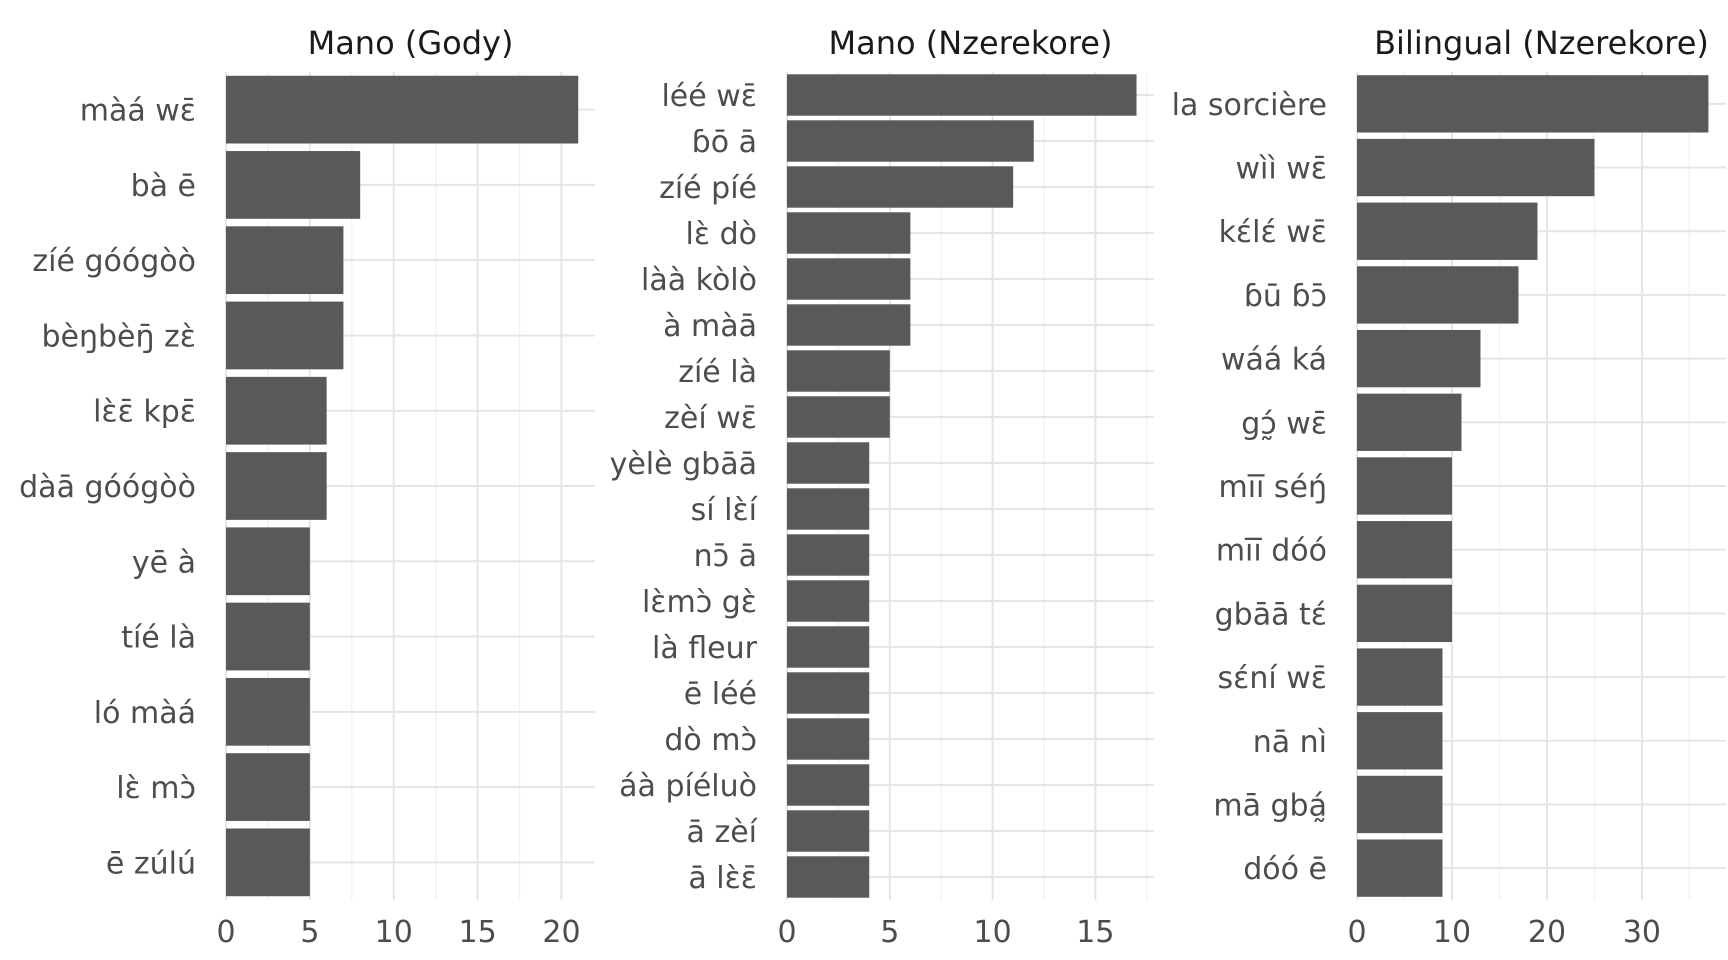  I want to click on category-label: tíé là, so click(158, 638).